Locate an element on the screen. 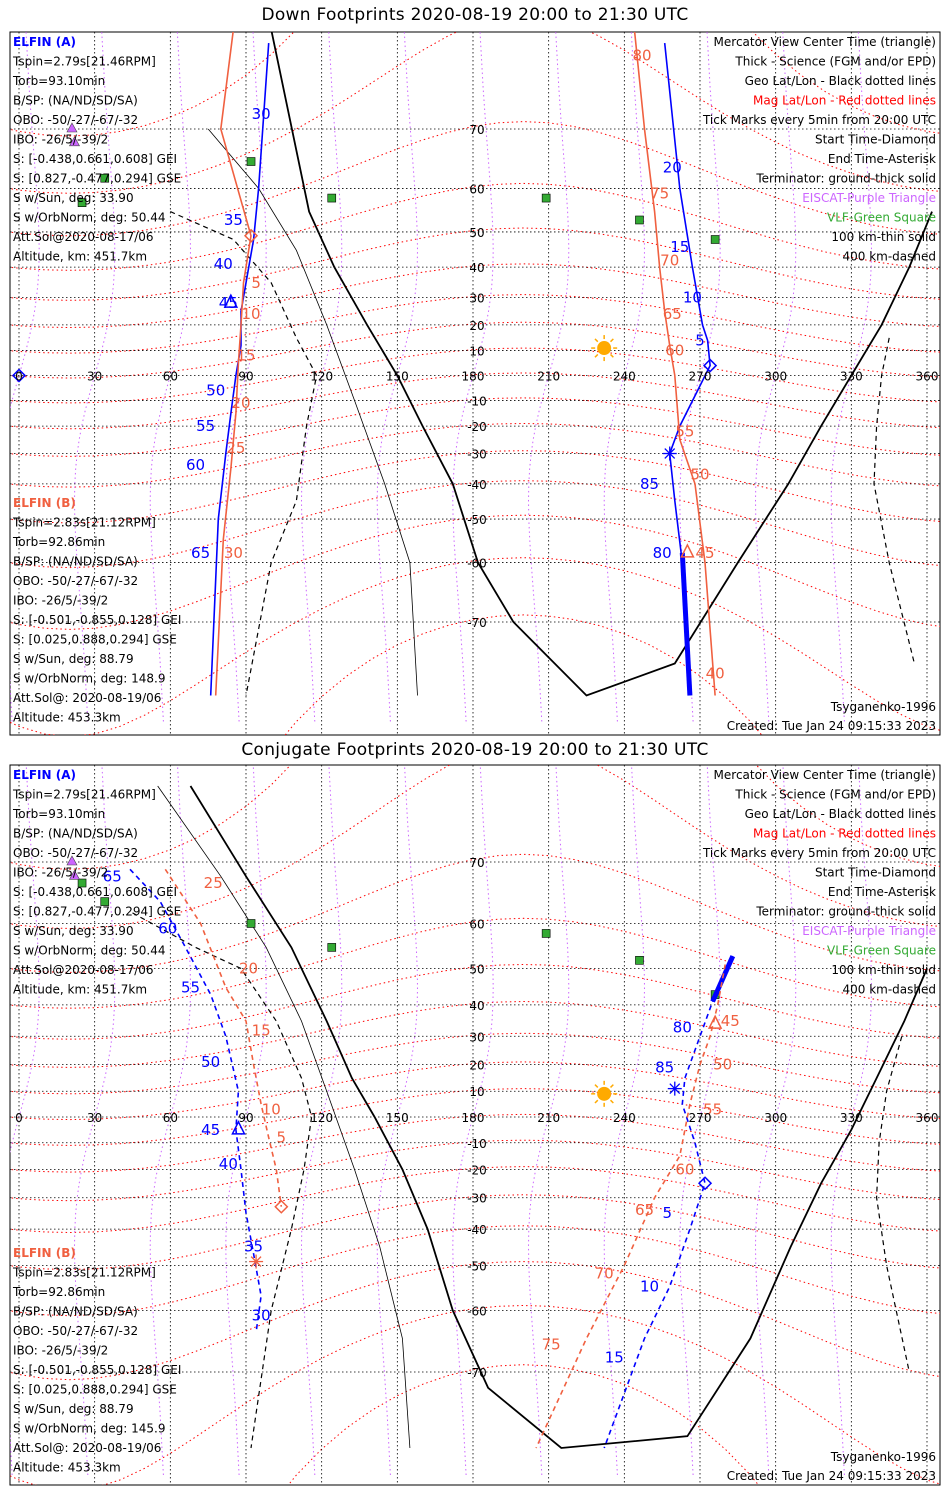  tick-mark-label: 10 is located at coordinates (271, 1109).